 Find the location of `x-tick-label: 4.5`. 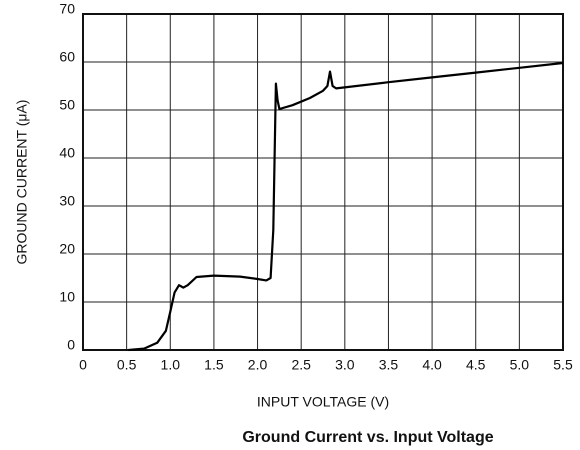

x-tick-label: 4.5 is located at coordinates (476, 365).